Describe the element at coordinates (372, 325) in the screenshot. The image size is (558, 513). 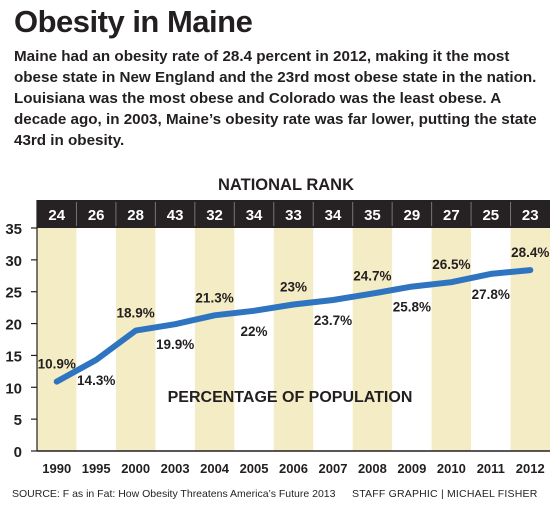
I see `column-band-2008` at that location.